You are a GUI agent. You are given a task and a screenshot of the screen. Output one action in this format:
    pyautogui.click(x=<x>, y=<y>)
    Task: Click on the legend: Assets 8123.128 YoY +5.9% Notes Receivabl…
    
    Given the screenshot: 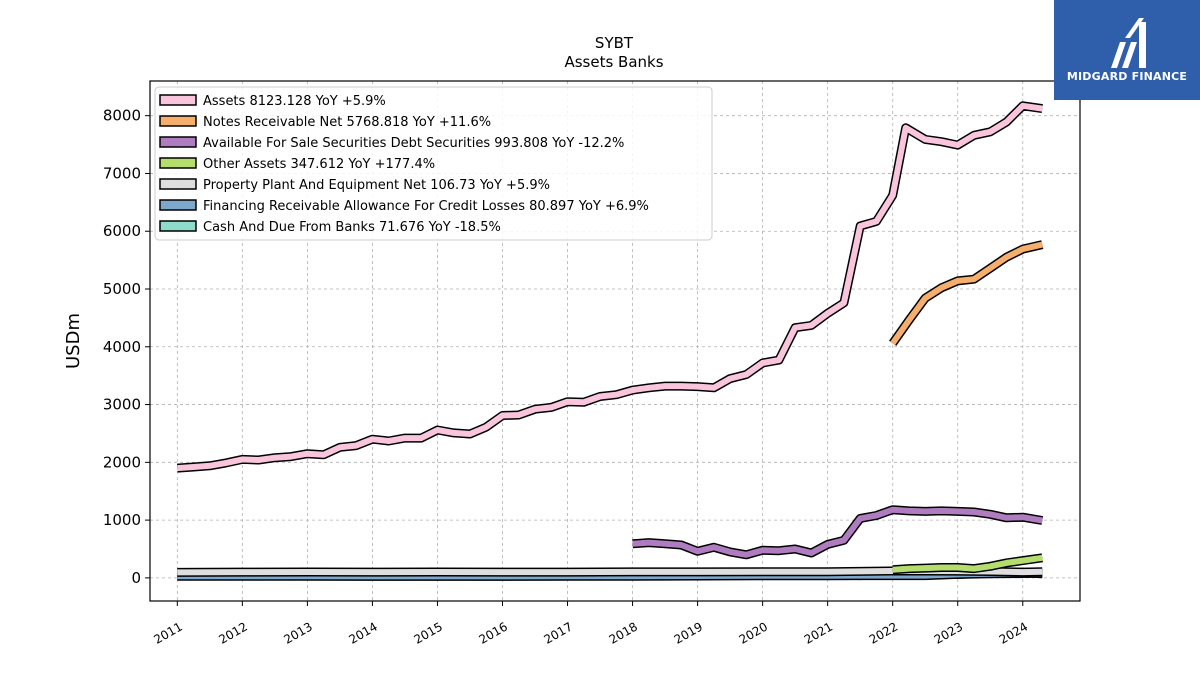 What is the action you would take?
    pyautogui.click(x=433, y=163)
    